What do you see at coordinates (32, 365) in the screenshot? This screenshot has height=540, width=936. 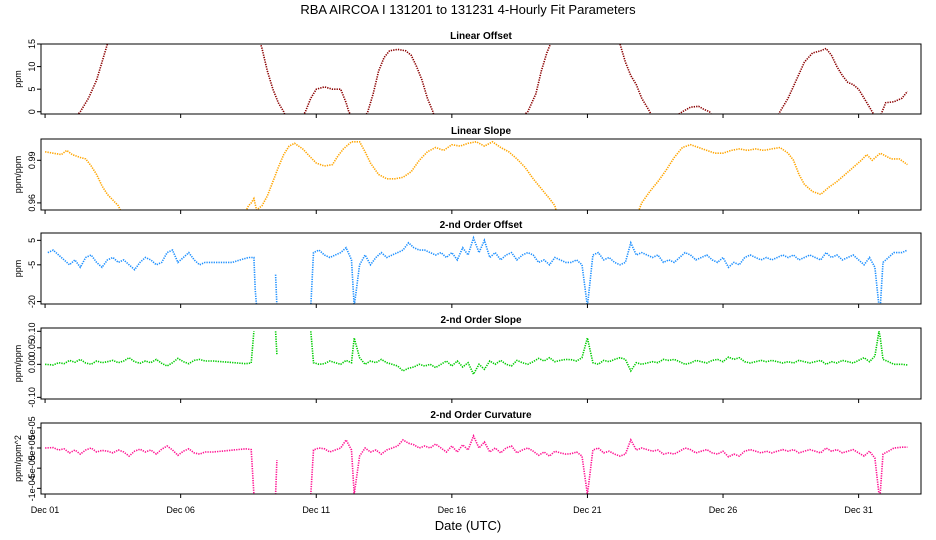 I see `y-tick-label: 0.00` at bounding box center [32, 365].